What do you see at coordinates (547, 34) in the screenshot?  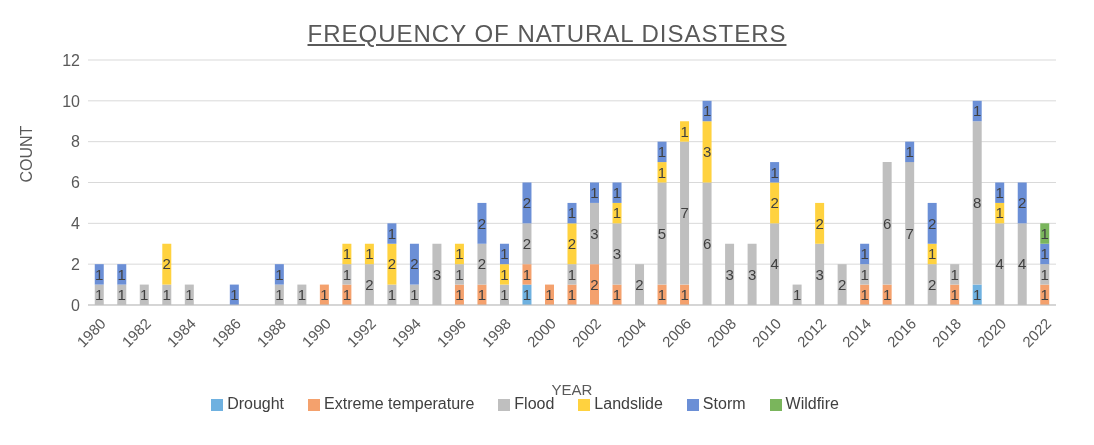 I see `chart-title: FREQUENCY OF NATURAL DISASTERS` at bounding box center [547, 34].